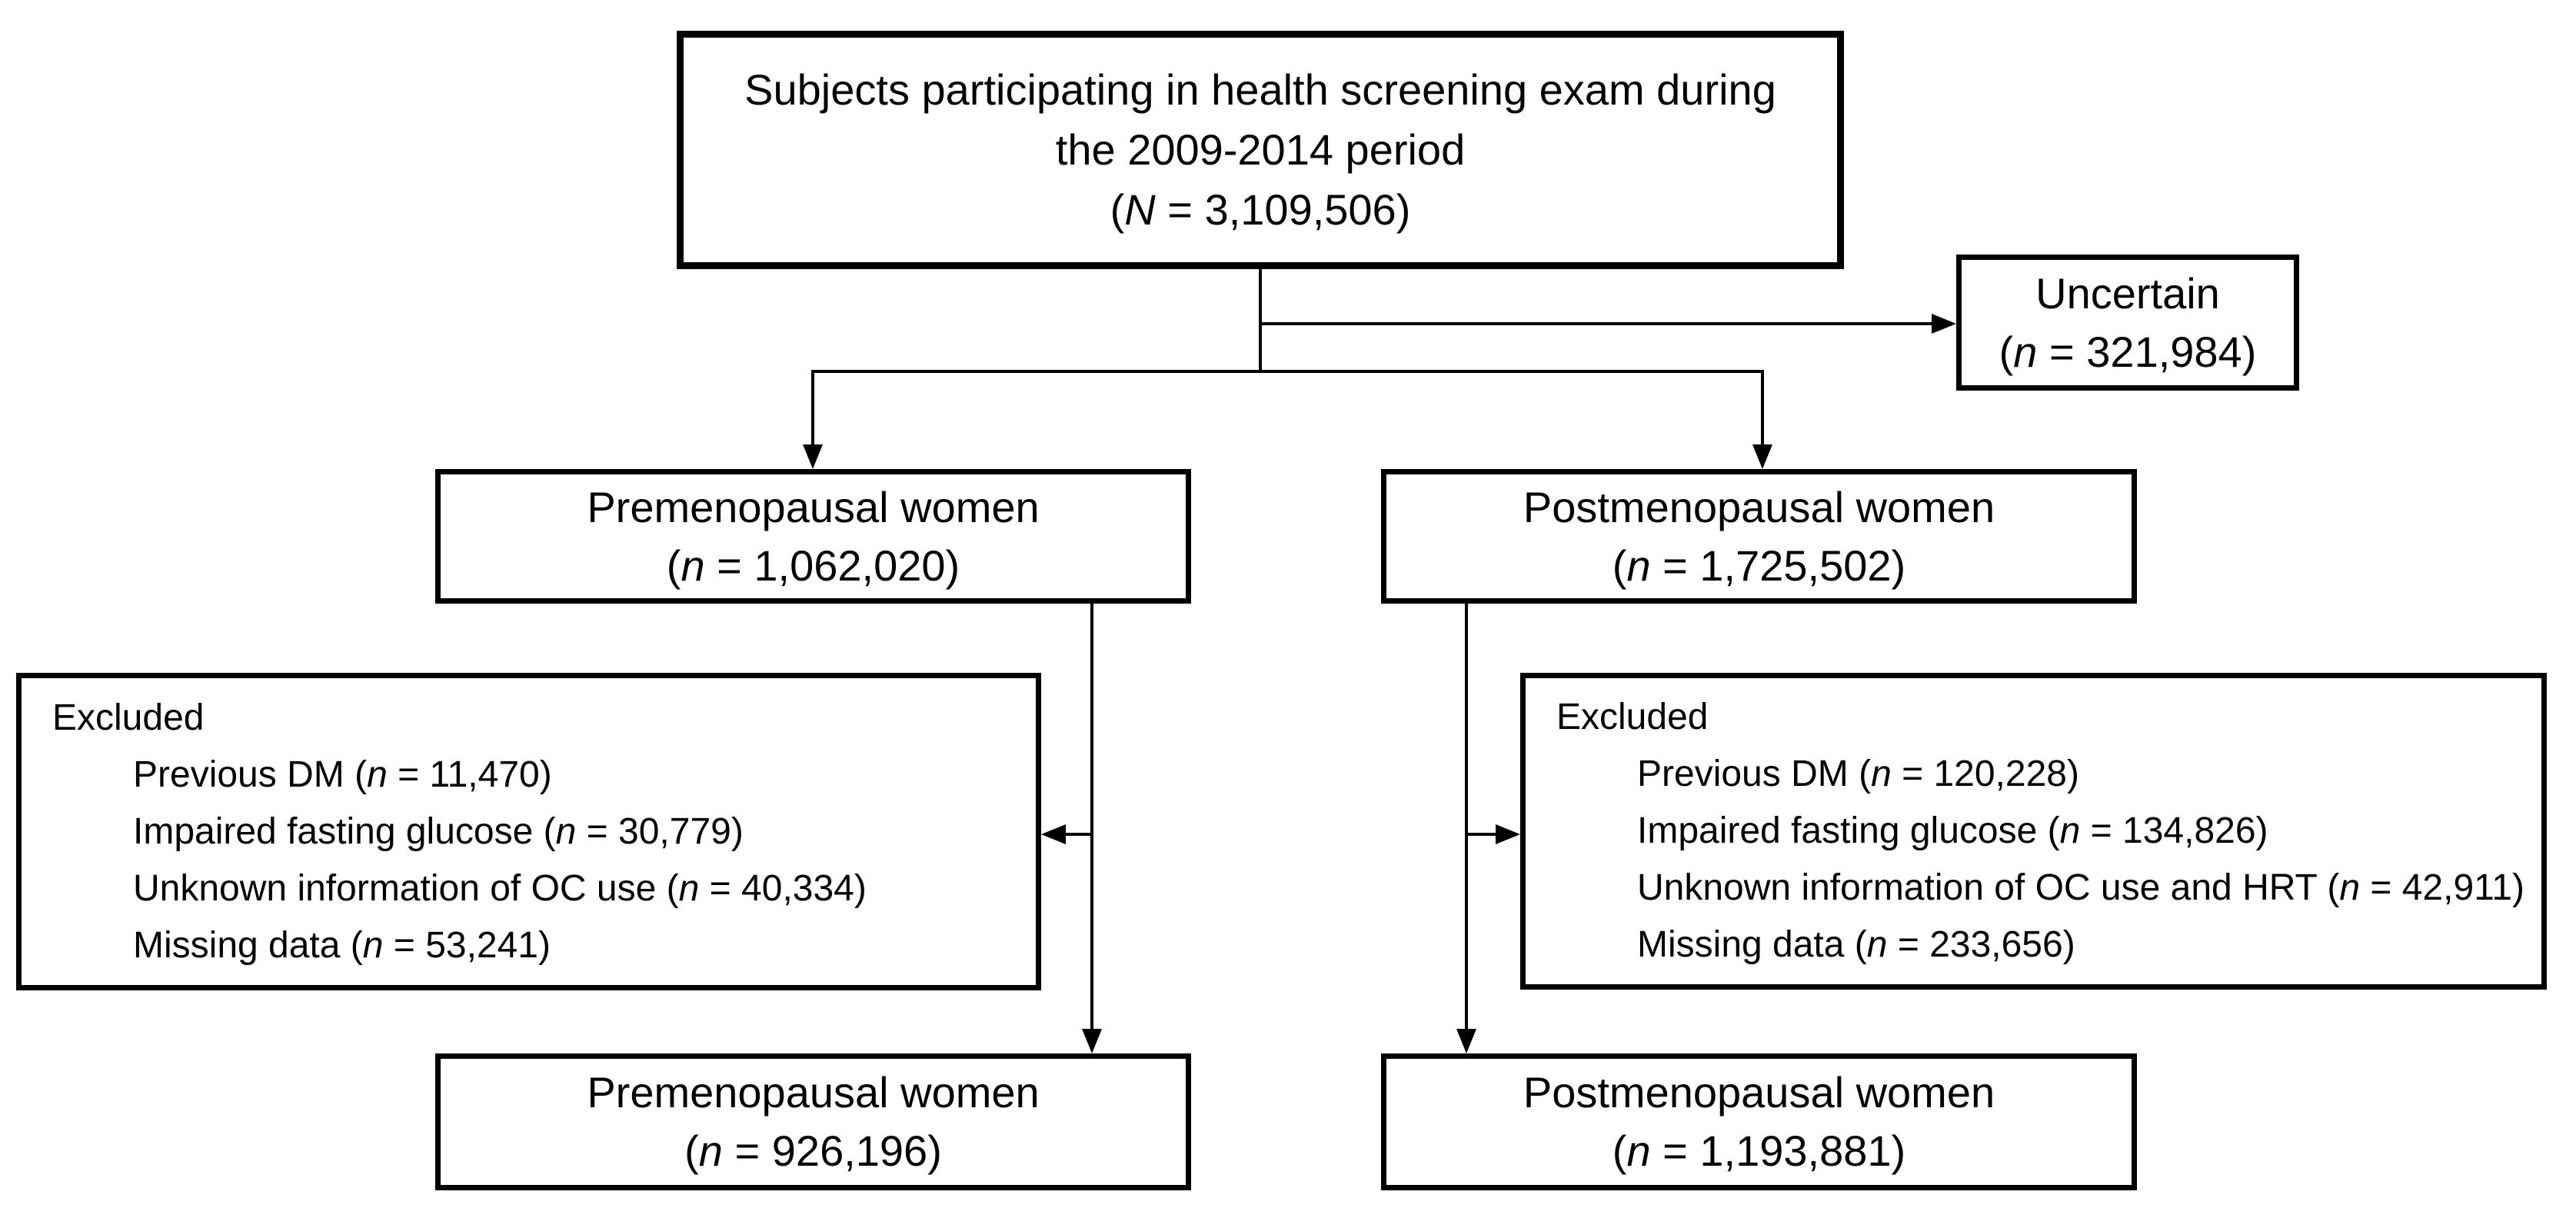 The height and width of the screenshot is (1218, 2576). I want to click on box-final-postmenopausal: Postmenopausal women (n = 1,193,881), so click(1759, 1121).